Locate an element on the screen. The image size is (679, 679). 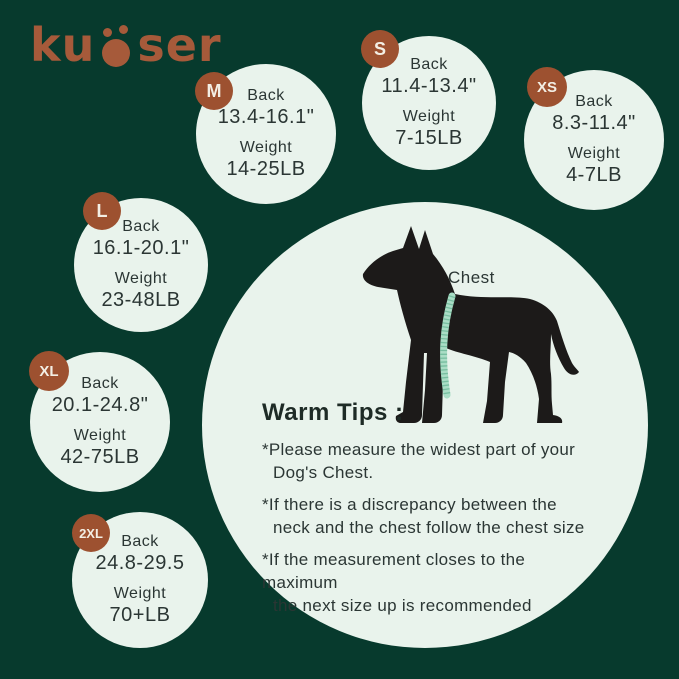
size-badge-xs: XS is located at coordinates (547, 87).